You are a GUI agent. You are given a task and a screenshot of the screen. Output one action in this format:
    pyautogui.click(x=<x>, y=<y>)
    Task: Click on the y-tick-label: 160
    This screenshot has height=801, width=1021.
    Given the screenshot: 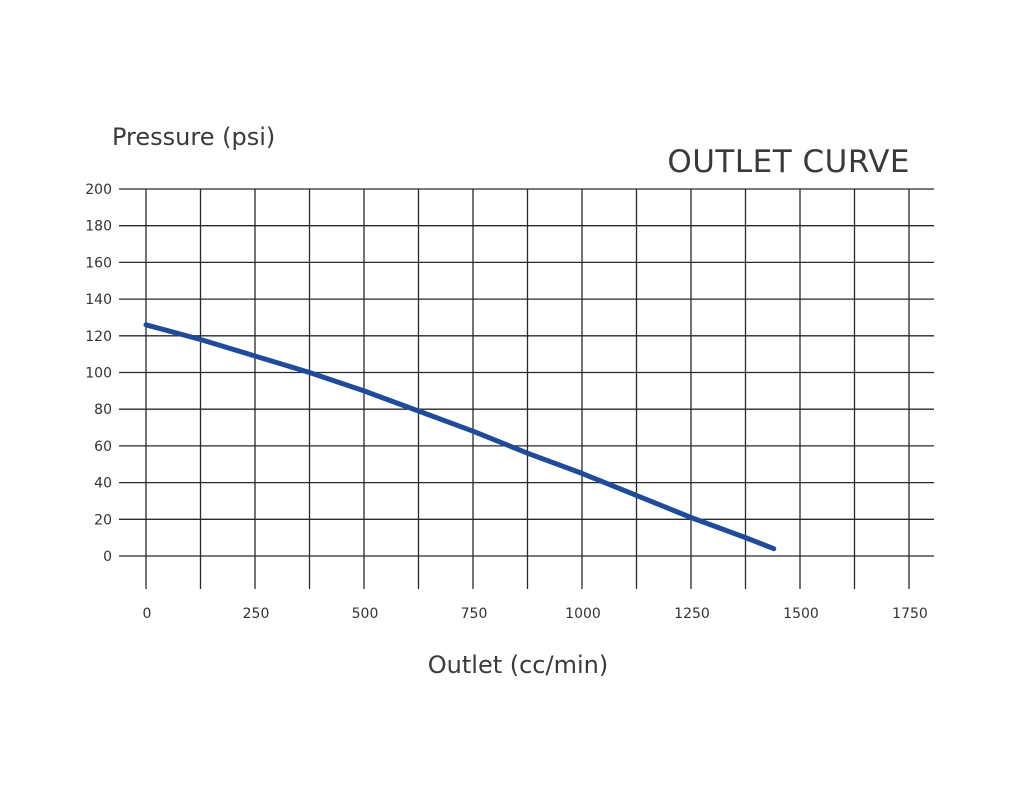 What is the action you would take?
    pyautogui.click(x=98, y=263)
    